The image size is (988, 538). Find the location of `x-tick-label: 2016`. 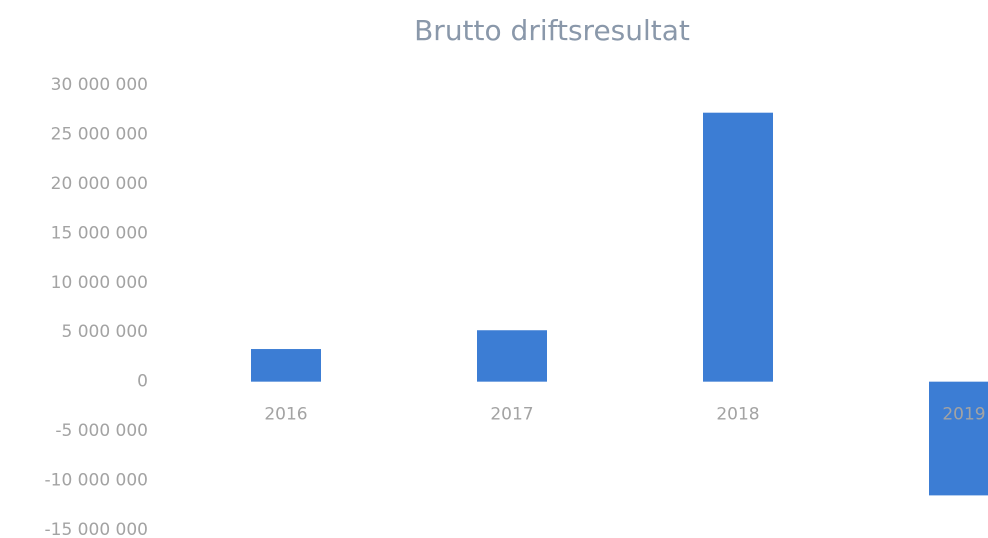

x-tick-label: 2016 is located at coordinates (285, 415).